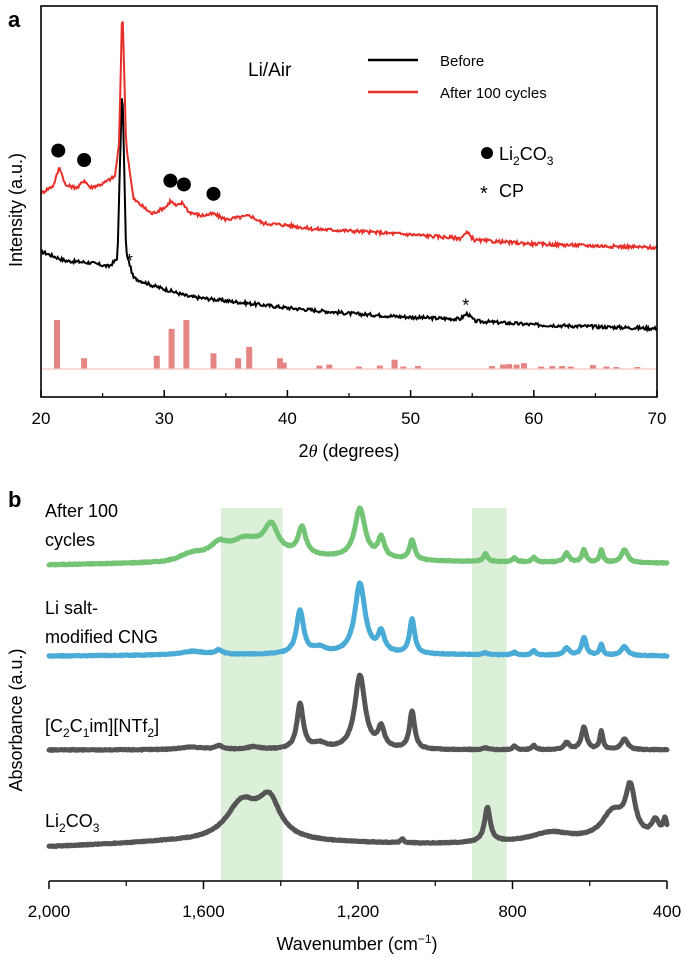 The height and width of the screenshot is (965, 685). What do you see at coordinates (203, 911) in the screenshot?
I see `b-x-tick-label-1600: 1,600` at bounding box center [203, 911].